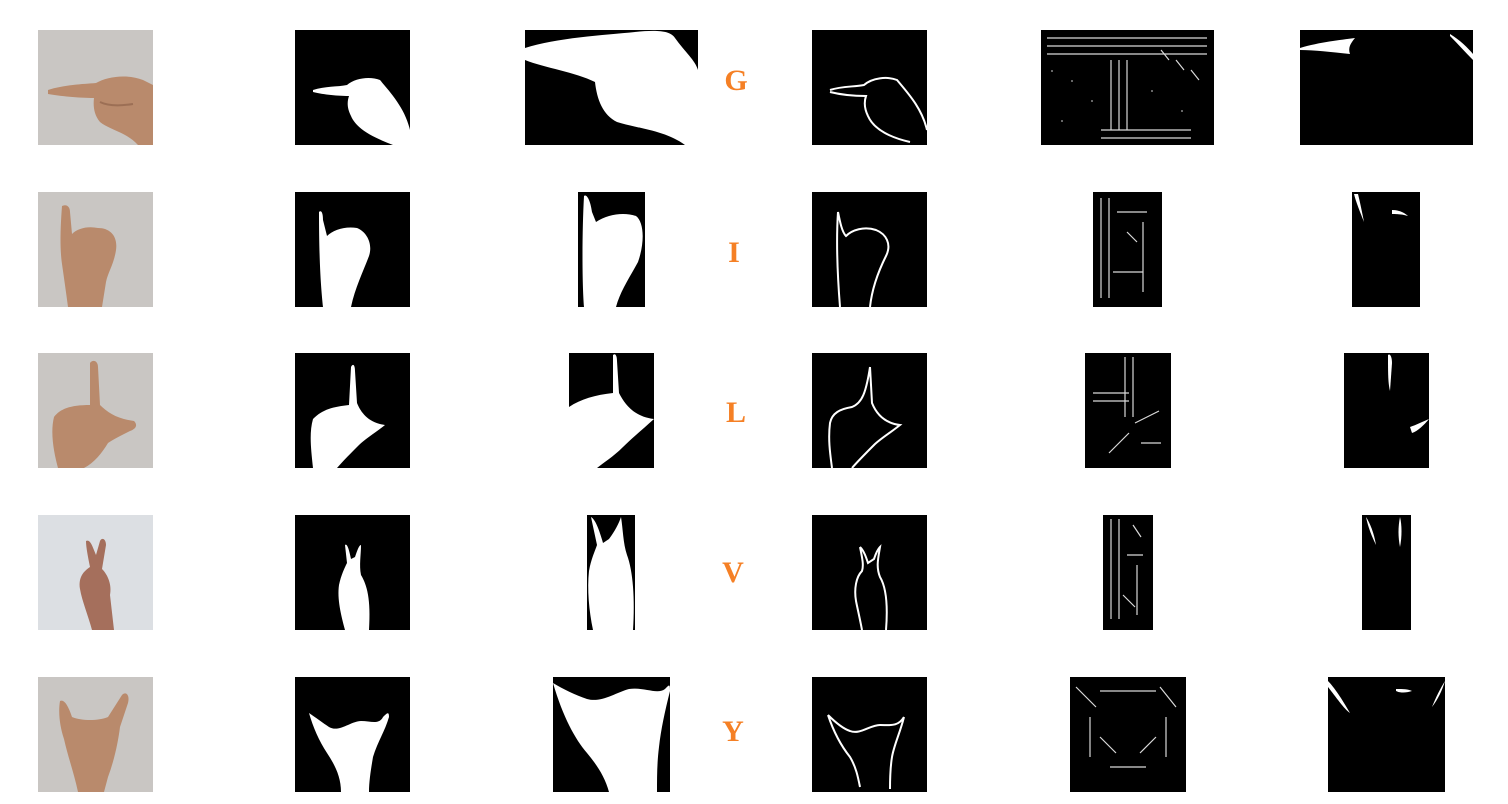  What do you see at coordinates (869, 87) in the screenshot?
I see `edge-map-g` at bounding box center [869, 87].